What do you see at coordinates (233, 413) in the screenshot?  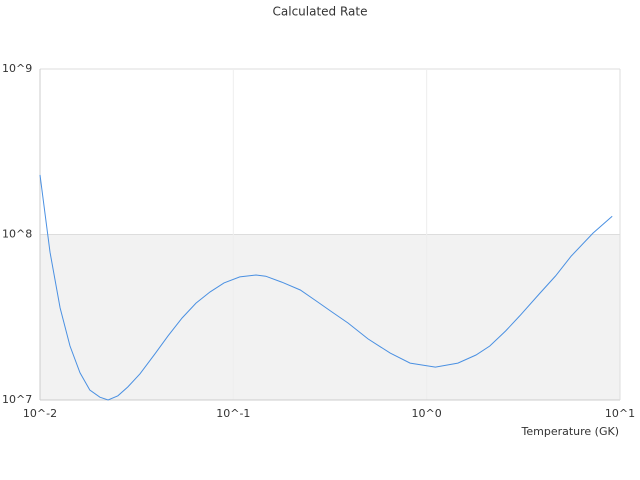 I see `x-tick-label: 10^-1` at bounding box center [233, 413].